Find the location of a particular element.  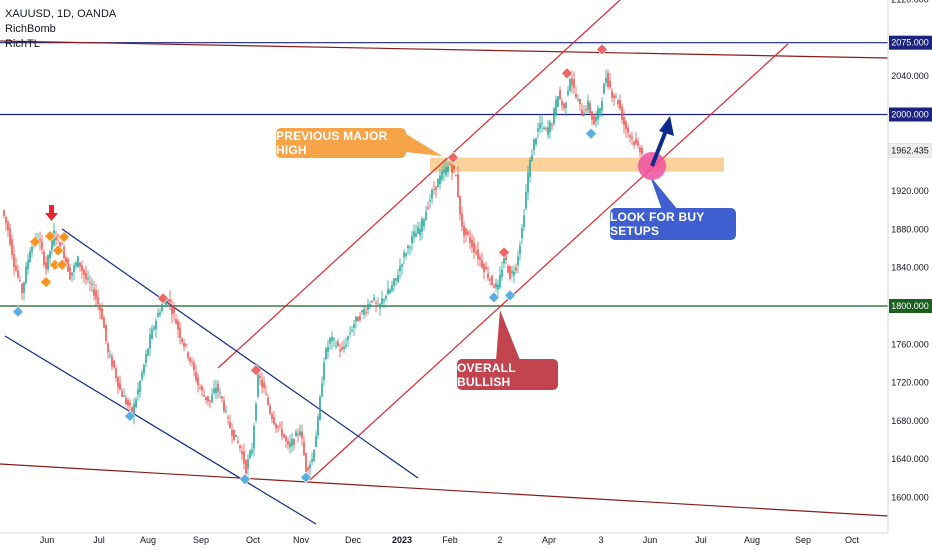

symbol-label: XAUUSD, 1D, OANDA is located at coordinates (61, 14).